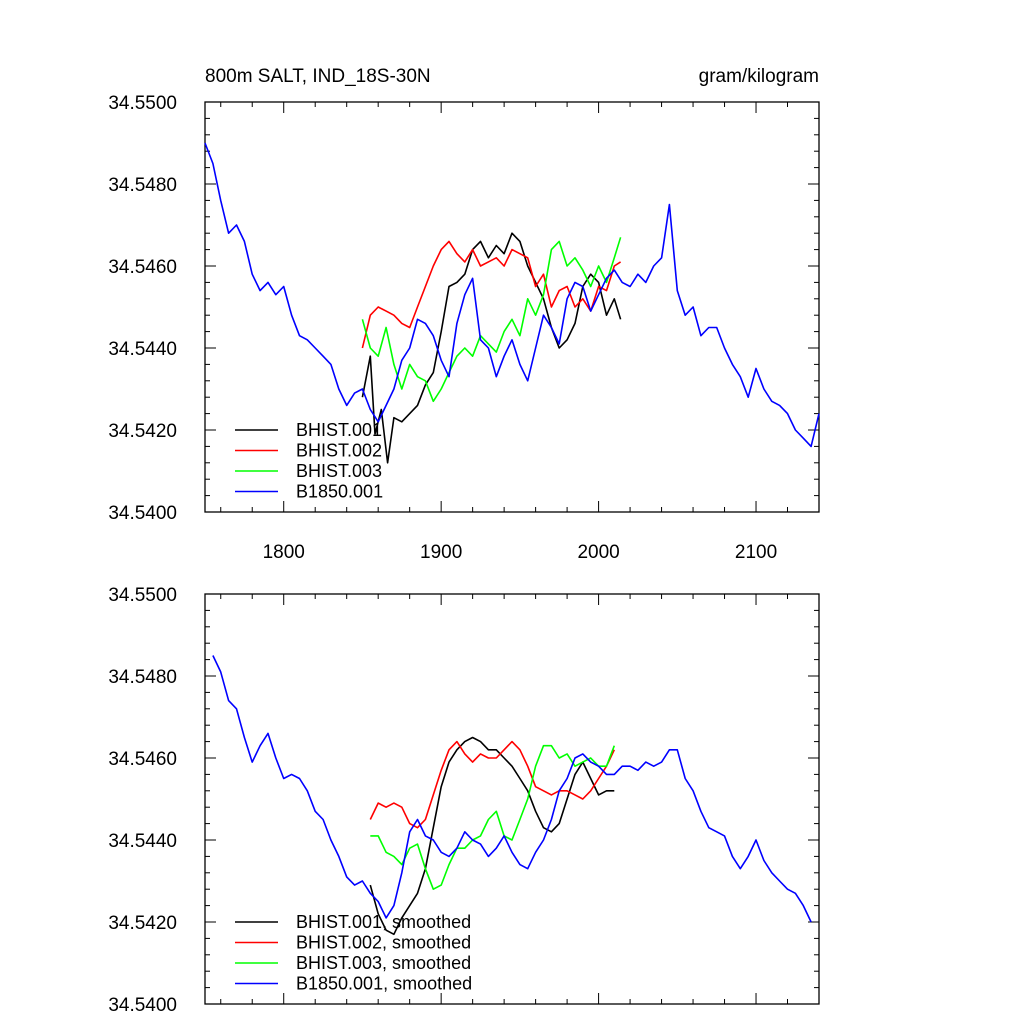  I want to click on legend-label: BHIST.002, so click(339, 451).